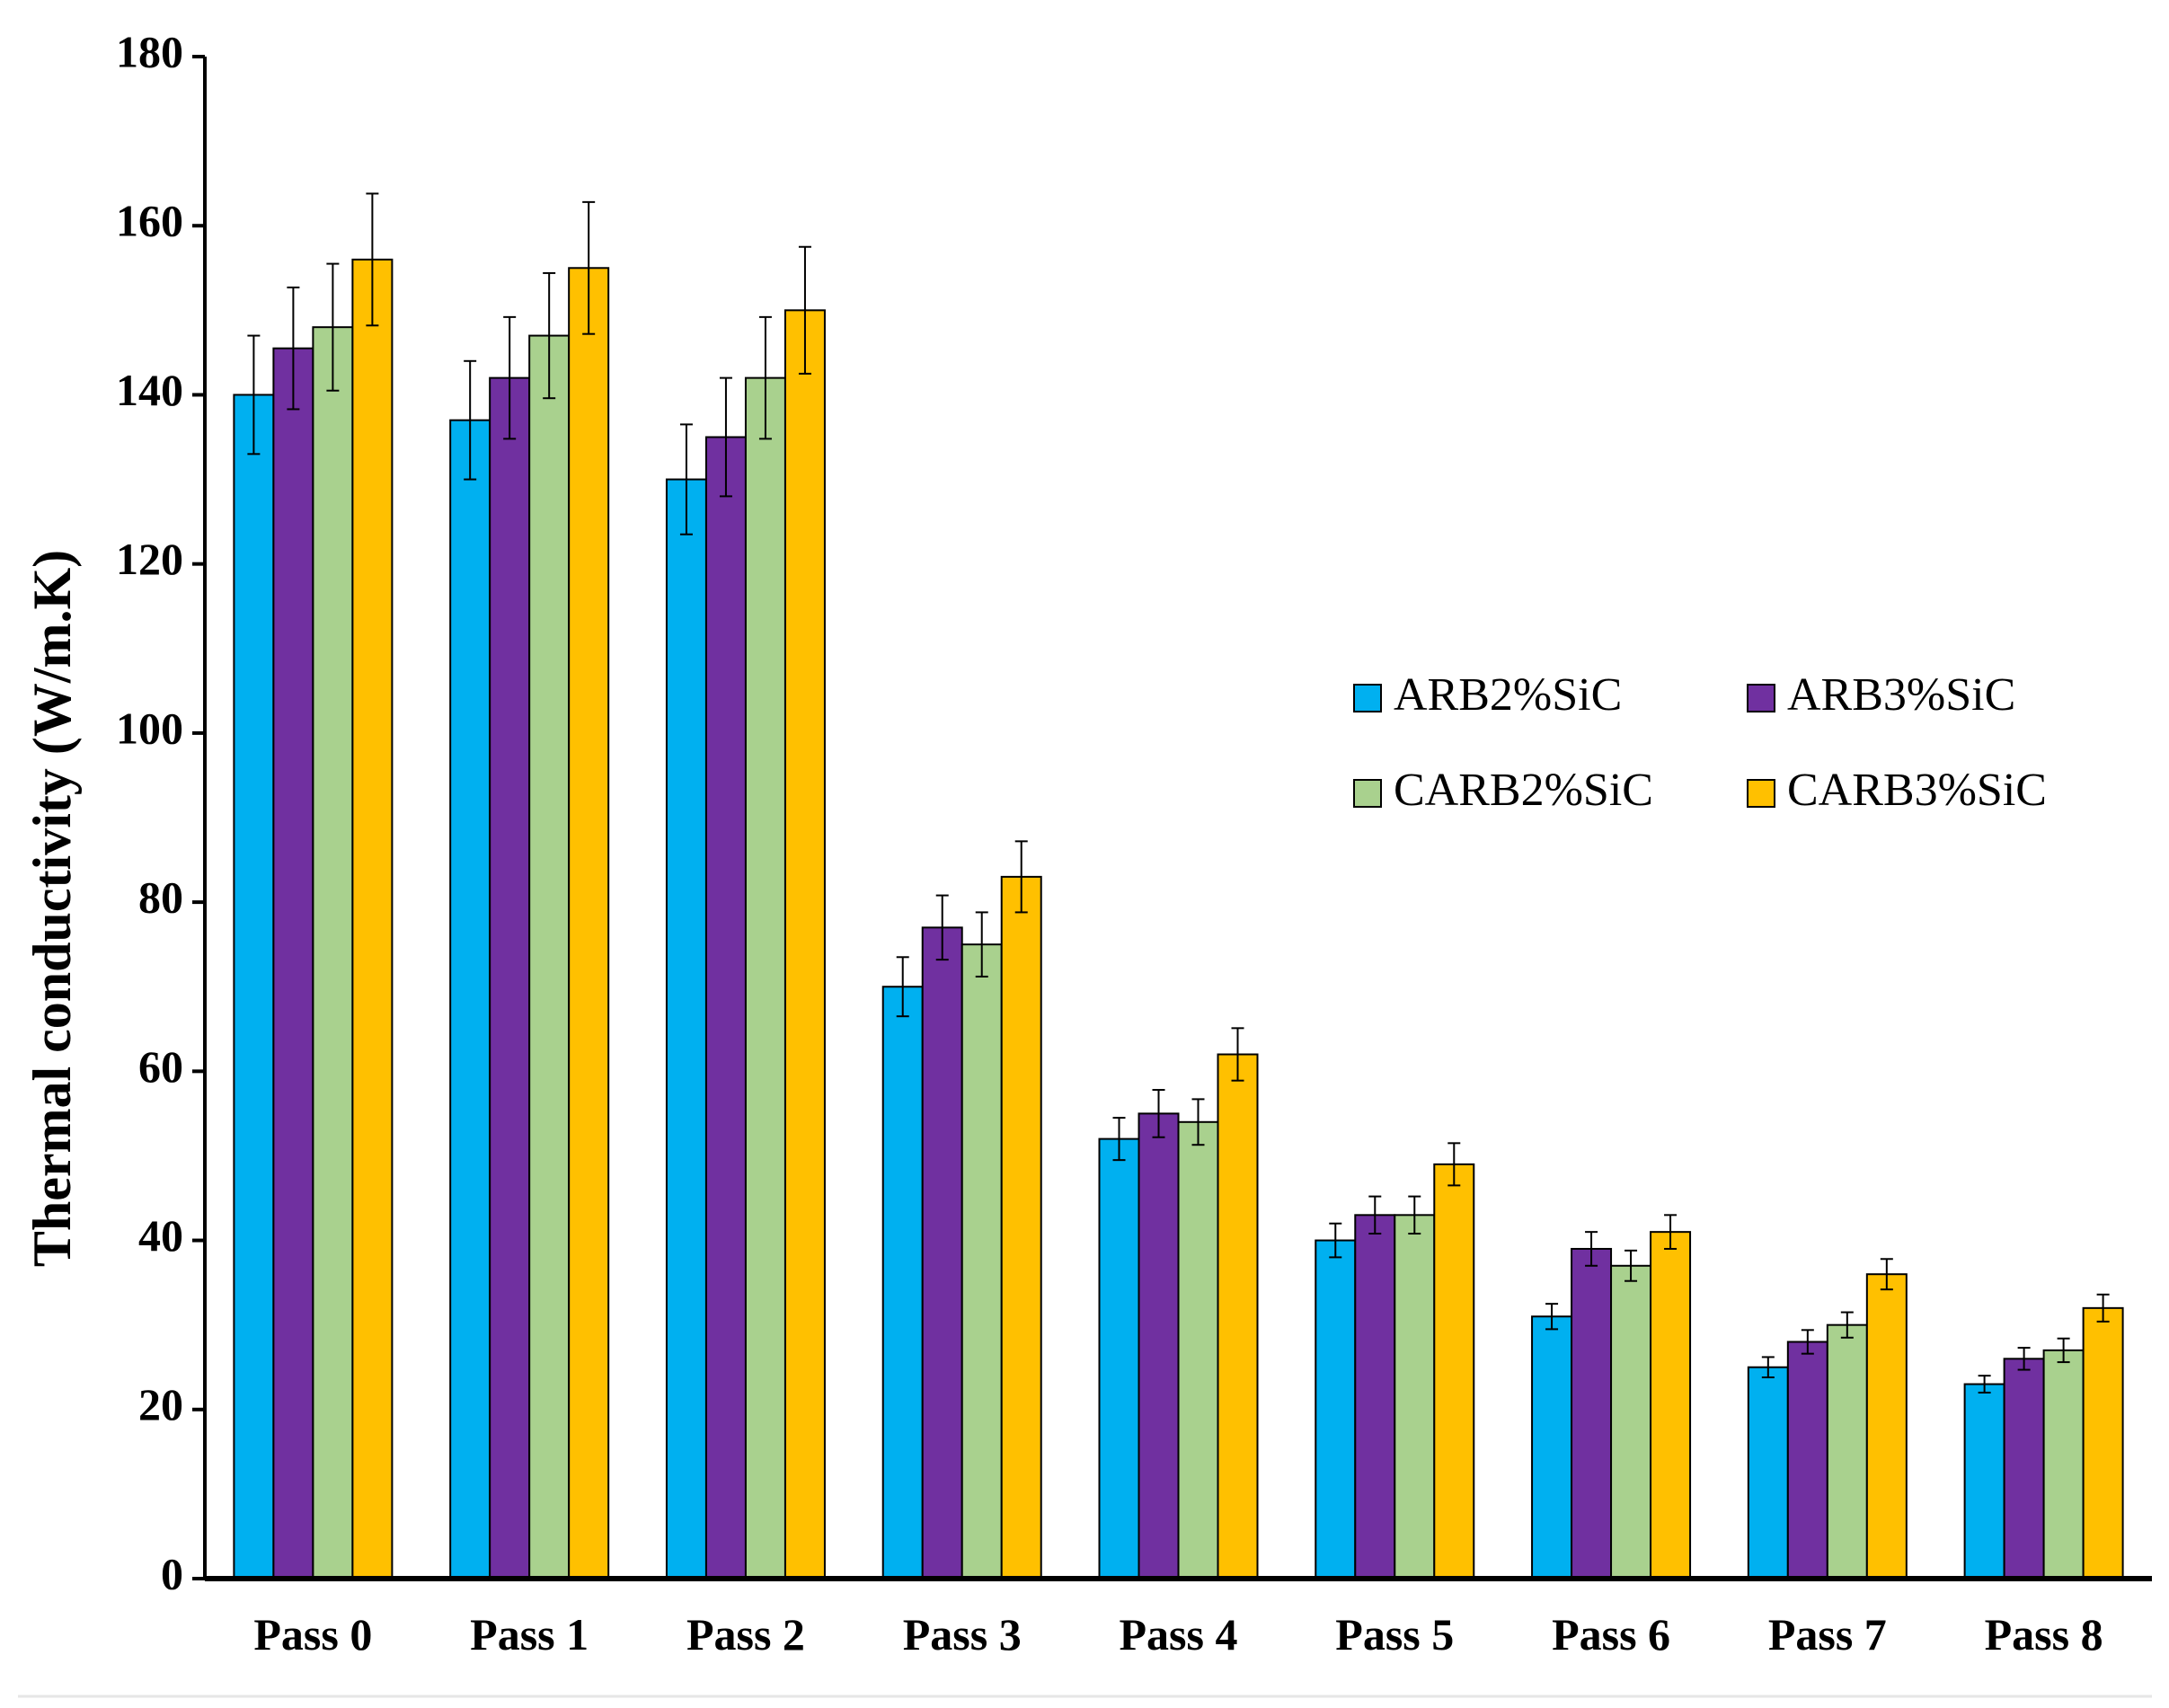 Image resolution: width=2169 pixels, height=1708 pixels. What do you see at coordinates (1159, 1346) in the screenshot?
I see `bar-ARB3%SiC-Pass-4` at bounding box center [1159, 1346].